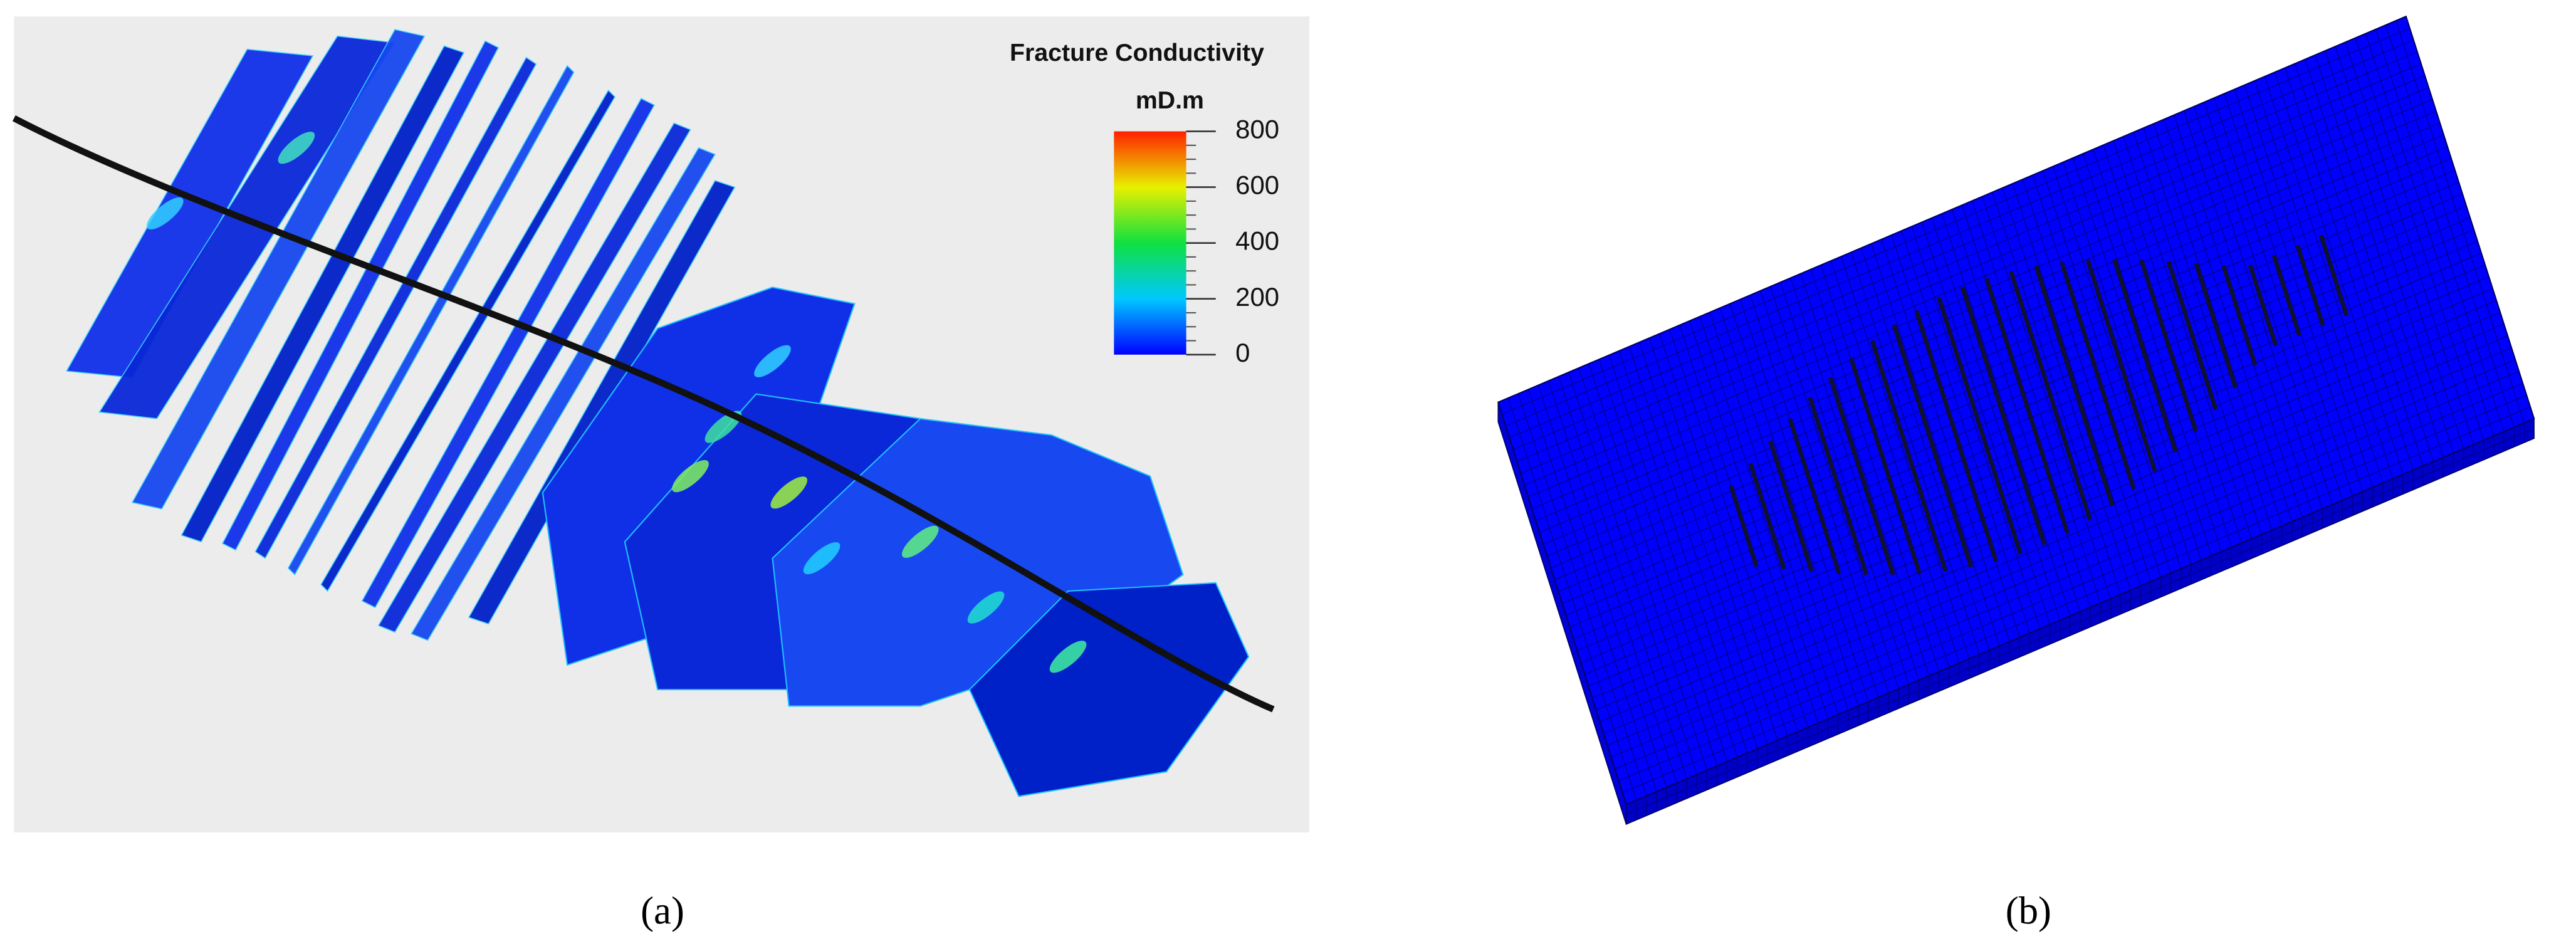  What do you see at coordinates (1137, 52) in the screenshot?
I see `colorbar-title: Fracture Conductivity` at bounding box center [1137, 52].